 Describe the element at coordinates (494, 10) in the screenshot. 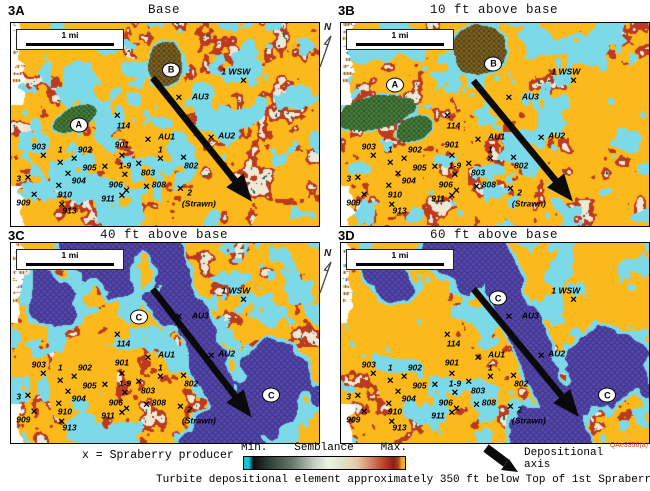

I see `panel-title-3b: 10 ft above base` at that location.